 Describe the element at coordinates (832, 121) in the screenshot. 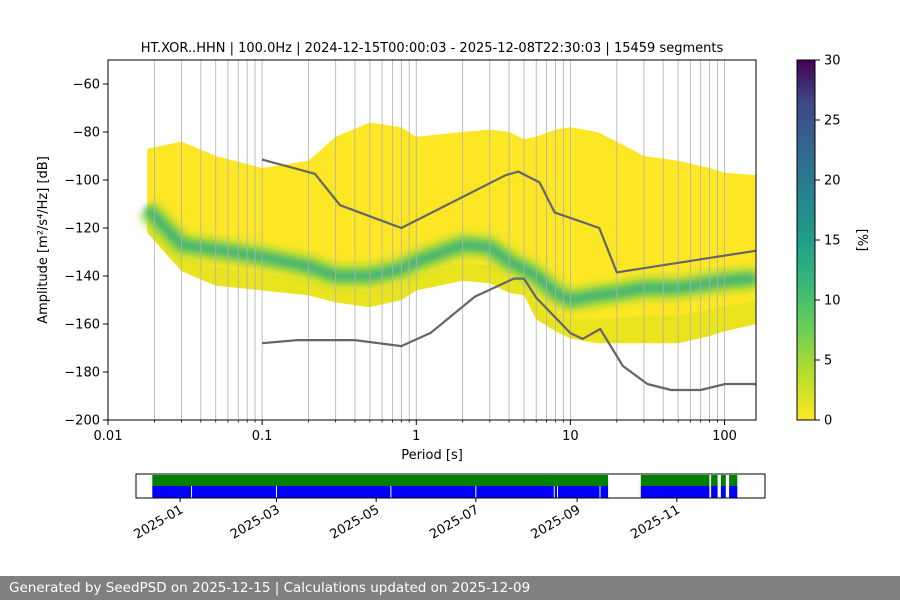

I see `colorbar-tick-label: 25` at that location.